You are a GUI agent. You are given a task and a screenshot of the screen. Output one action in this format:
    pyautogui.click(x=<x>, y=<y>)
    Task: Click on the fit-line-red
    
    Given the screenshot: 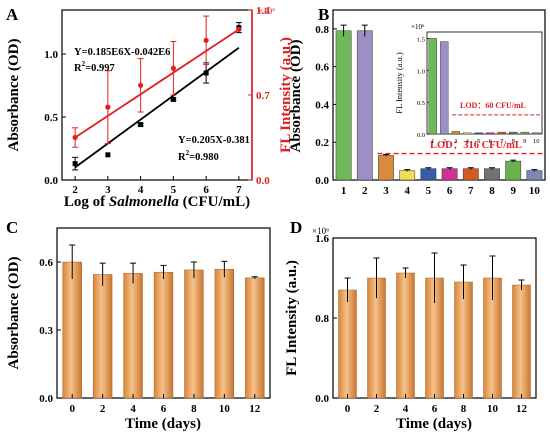 What is the action you would take?
    pyautogui.click(x=157, y=83)
    